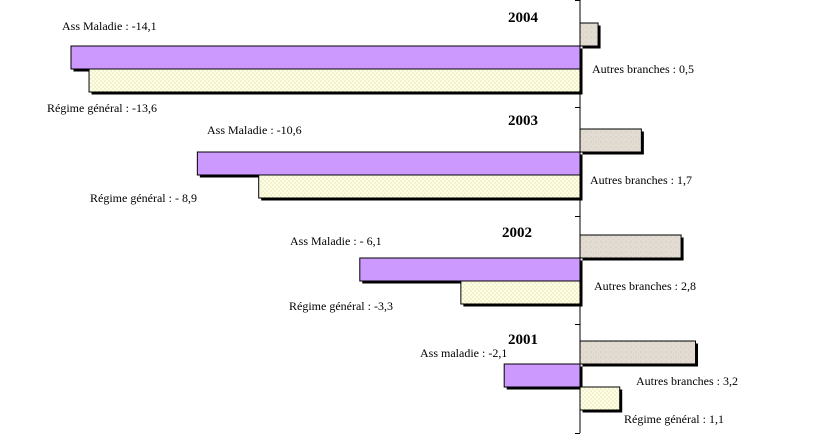 Image resolution: width=815 pixels, height=439 pixels. What do you see at coordinates (388, 163) in the screenshot?
I see `bar-ass-2003` at bounding box center [388, 163].